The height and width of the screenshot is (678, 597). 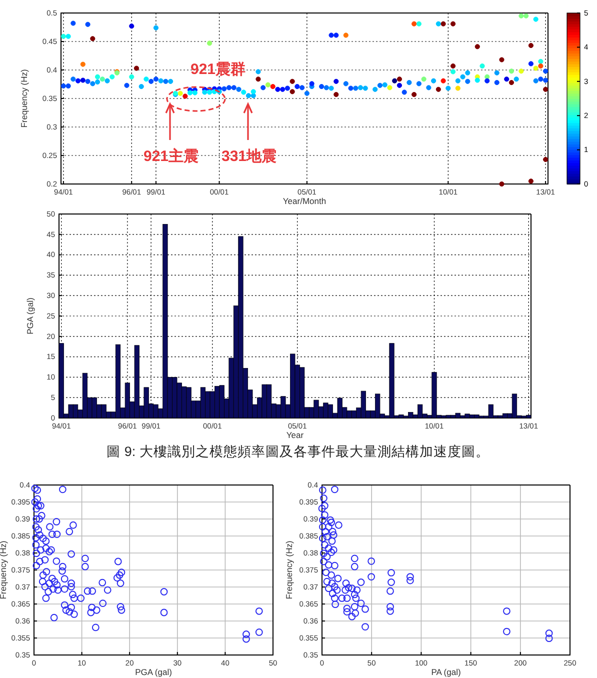 I want to click on x-axis-title: Year, so click(x=295, y=435).